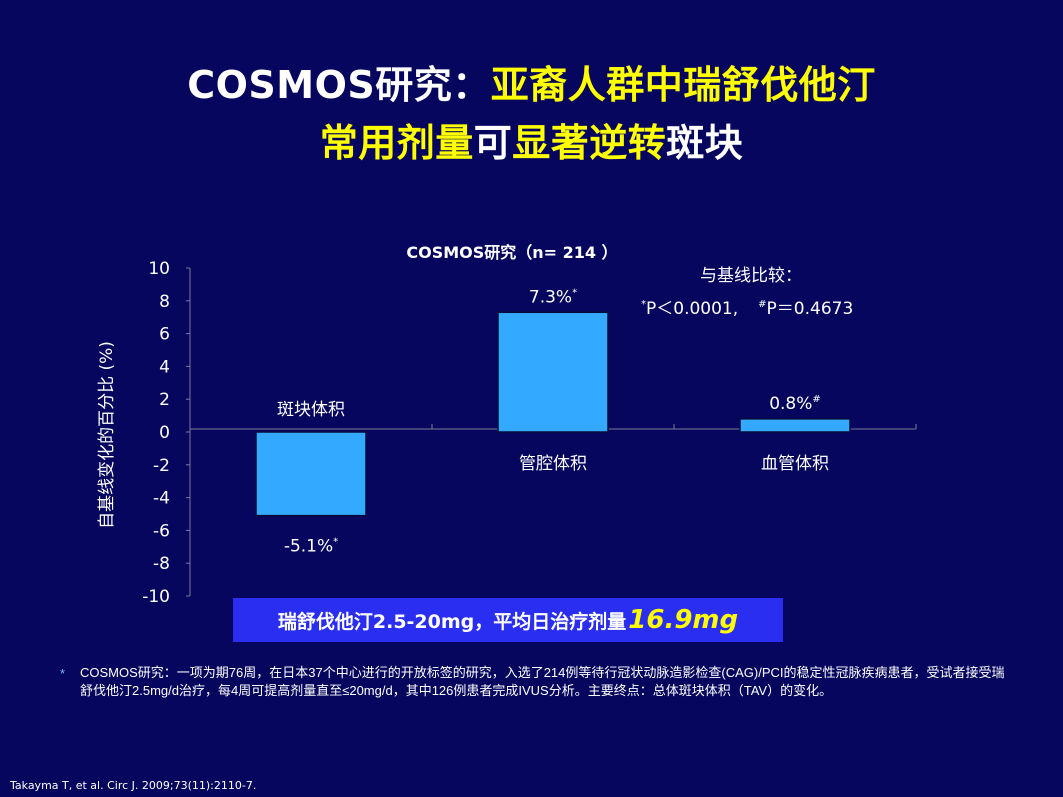 The width and height of the screenshot is (1063, 797). What do you see at coordinates (396, 143) in the screenshot?
I see `title-part: 常用剂量` at bounding box center [396, 143].